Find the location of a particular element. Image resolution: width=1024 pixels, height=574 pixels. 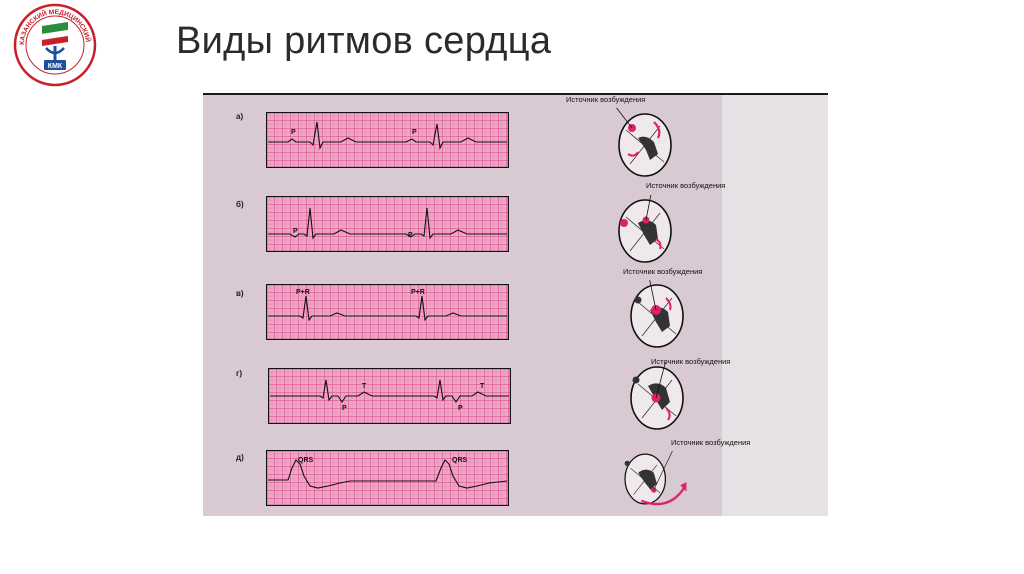

ecg-strip-b: P P is located at coordinates (387, 224).